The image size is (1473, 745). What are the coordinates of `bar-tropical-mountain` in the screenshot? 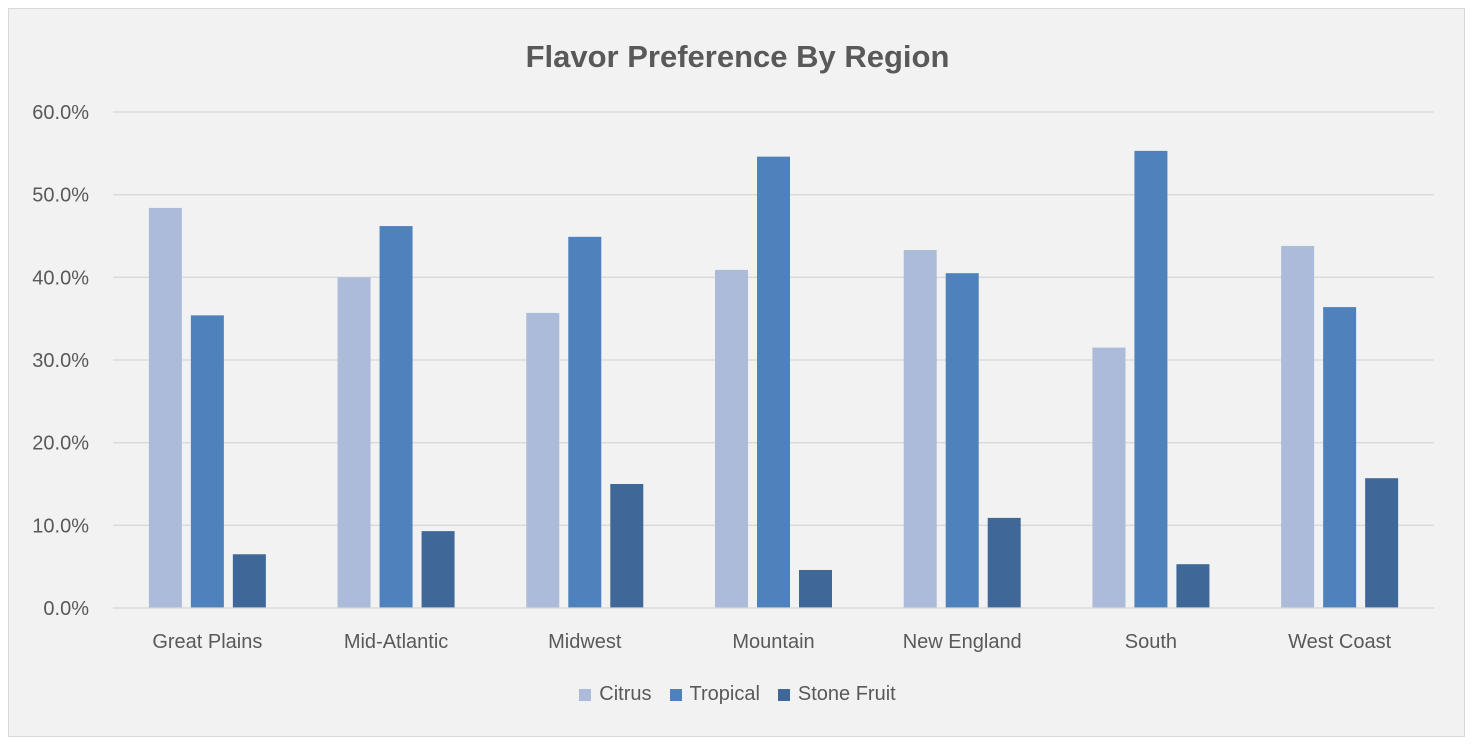 It's located at (773, 382).